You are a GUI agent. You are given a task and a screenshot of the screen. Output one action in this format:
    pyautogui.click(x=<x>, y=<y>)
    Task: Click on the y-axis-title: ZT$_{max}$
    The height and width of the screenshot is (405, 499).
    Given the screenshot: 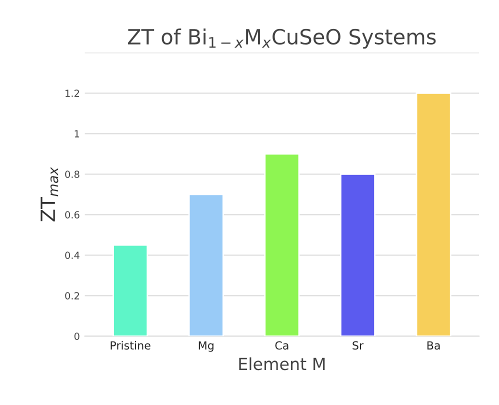 What is the action you would take?
    pyautogui.click(x=49, y=194)
    